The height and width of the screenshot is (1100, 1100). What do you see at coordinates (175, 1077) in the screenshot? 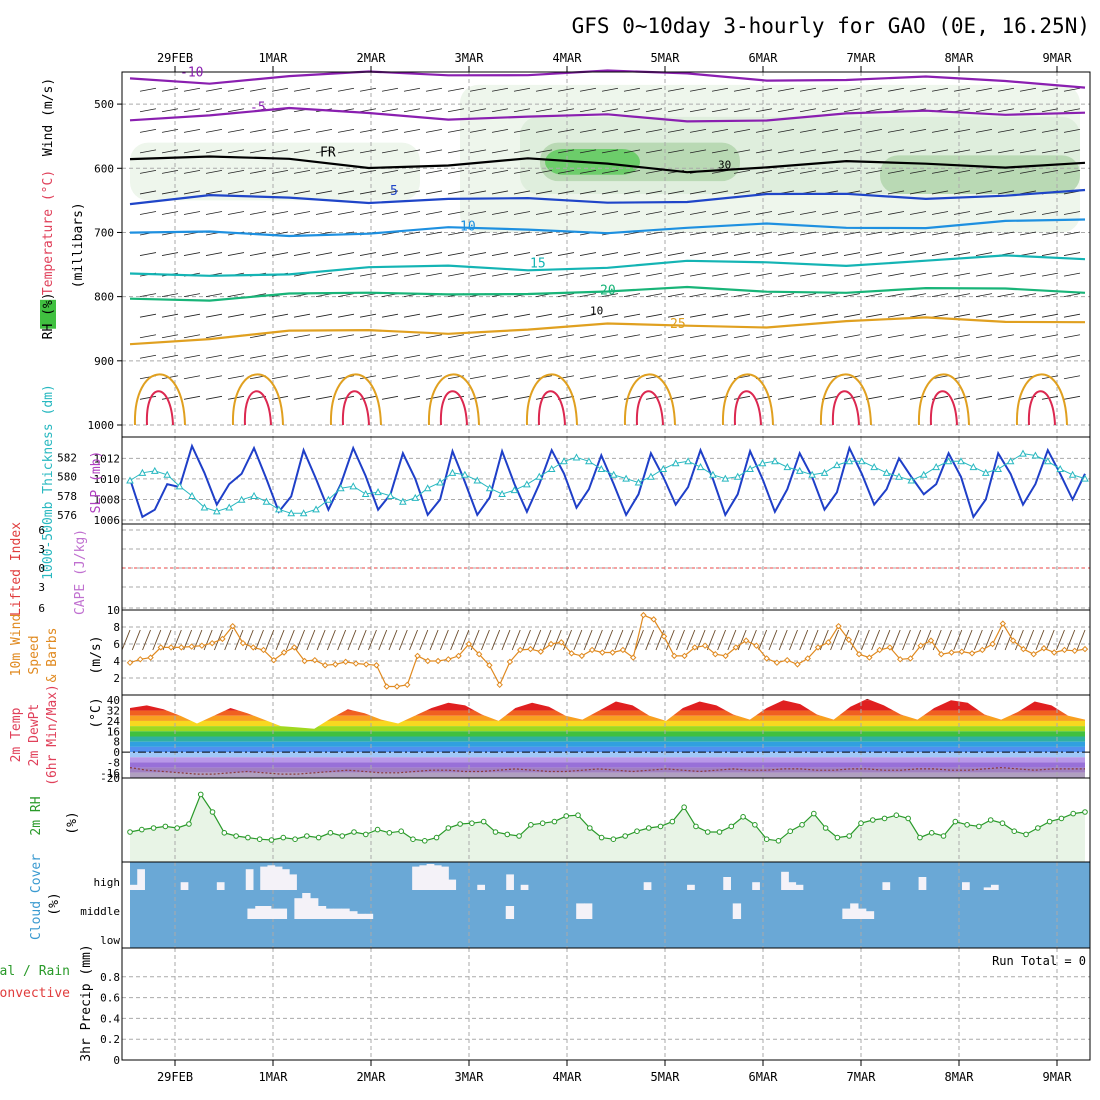
I see `date-label-bottom: 29FEB` at bounding box center [175, 1077].